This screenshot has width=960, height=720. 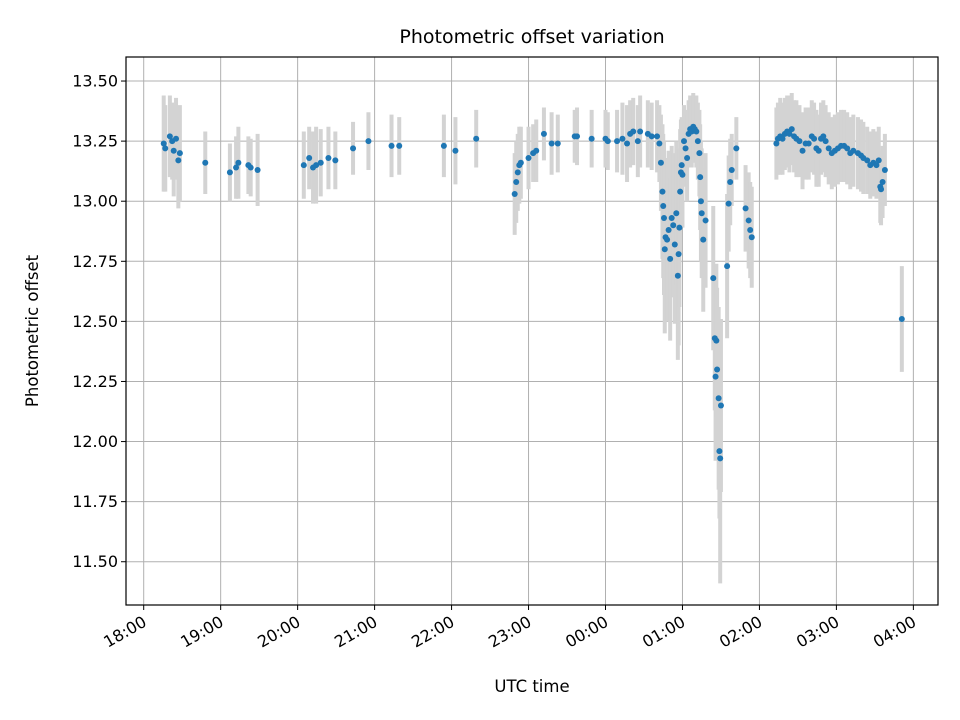 What do you see at coordinates (95, 201) in the screenshot?
I see `y-tick-label: 13.00` at bounding box center [95, 201].